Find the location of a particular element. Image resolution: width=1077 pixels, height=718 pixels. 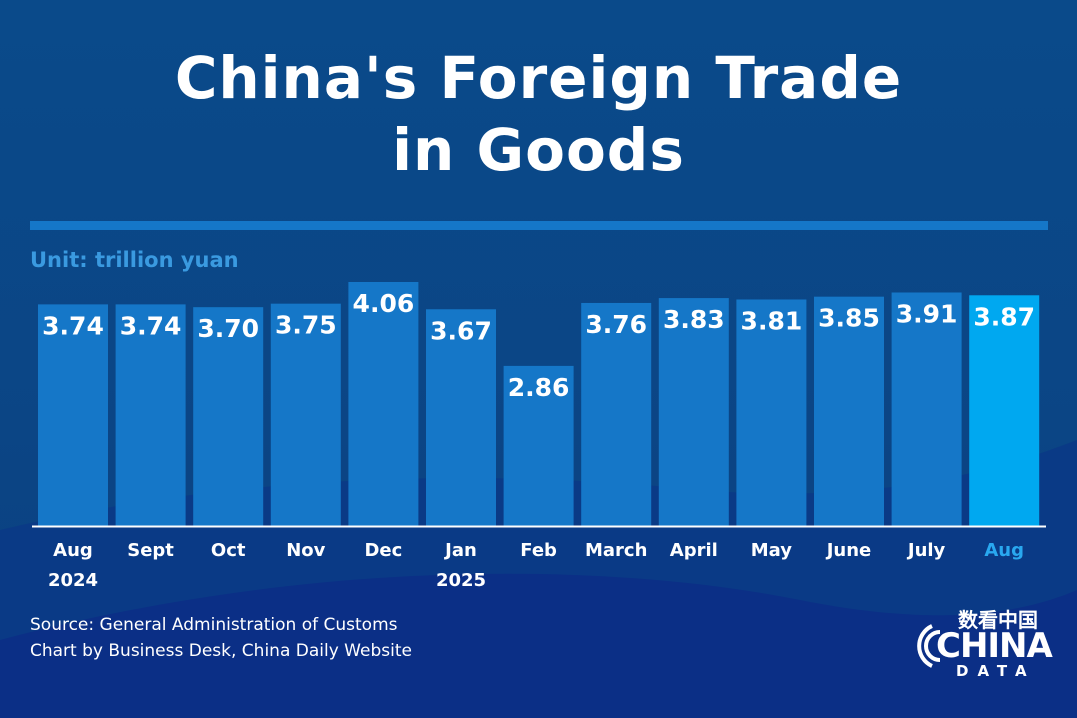

logo-main: CHINA is located at coordinates (994, 646).